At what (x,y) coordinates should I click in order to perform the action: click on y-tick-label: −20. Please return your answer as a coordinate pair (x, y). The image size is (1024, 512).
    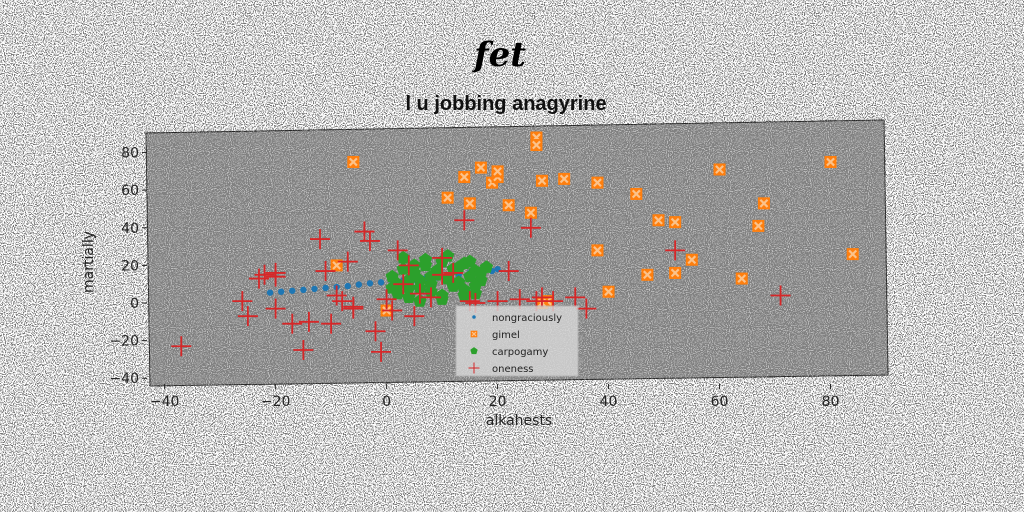
    Looking at the image, I should click on (124, 342).